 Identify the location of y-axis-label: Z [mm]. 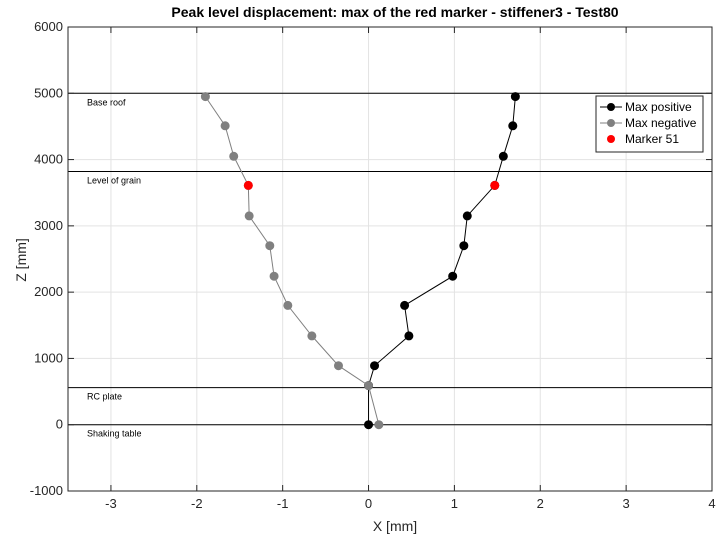
(21, 260).